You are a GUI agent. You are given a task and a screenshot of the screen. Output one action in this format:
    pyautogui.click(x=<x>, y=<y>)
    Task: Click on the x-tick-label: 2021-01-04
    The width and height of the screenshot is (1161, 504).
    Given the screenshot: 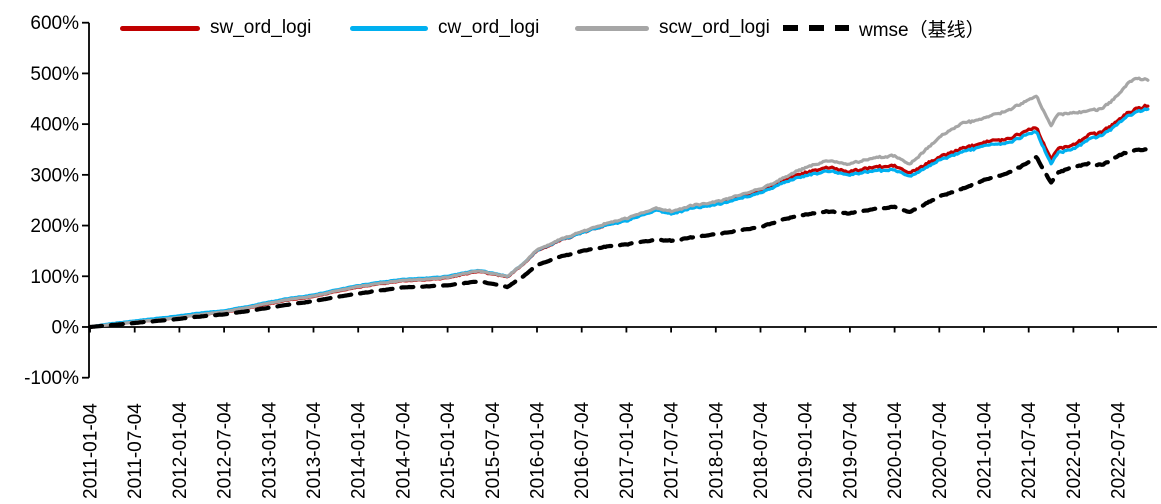 What is the action you would take?
    pyautogui.click(x=985, y=450)
    